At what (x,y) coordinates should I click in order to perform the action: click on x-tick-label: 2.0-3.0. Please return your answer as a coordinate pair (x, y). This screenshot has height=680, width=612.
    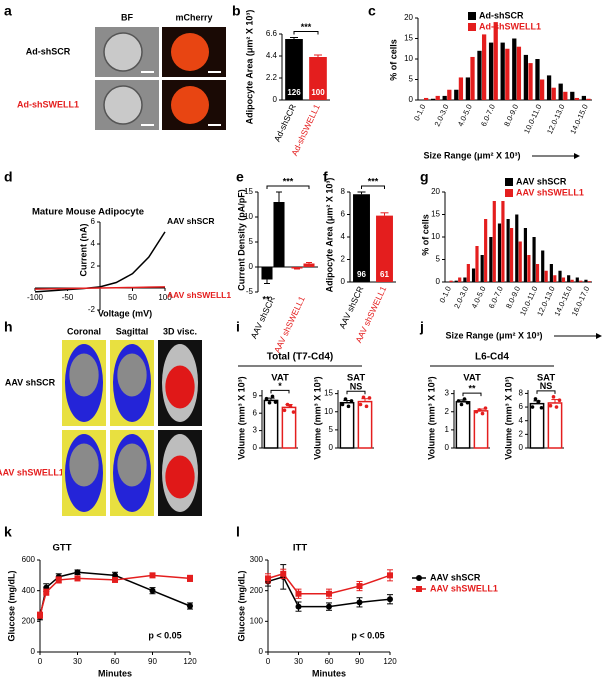
    Looking at the image, I should click on (461, 297).